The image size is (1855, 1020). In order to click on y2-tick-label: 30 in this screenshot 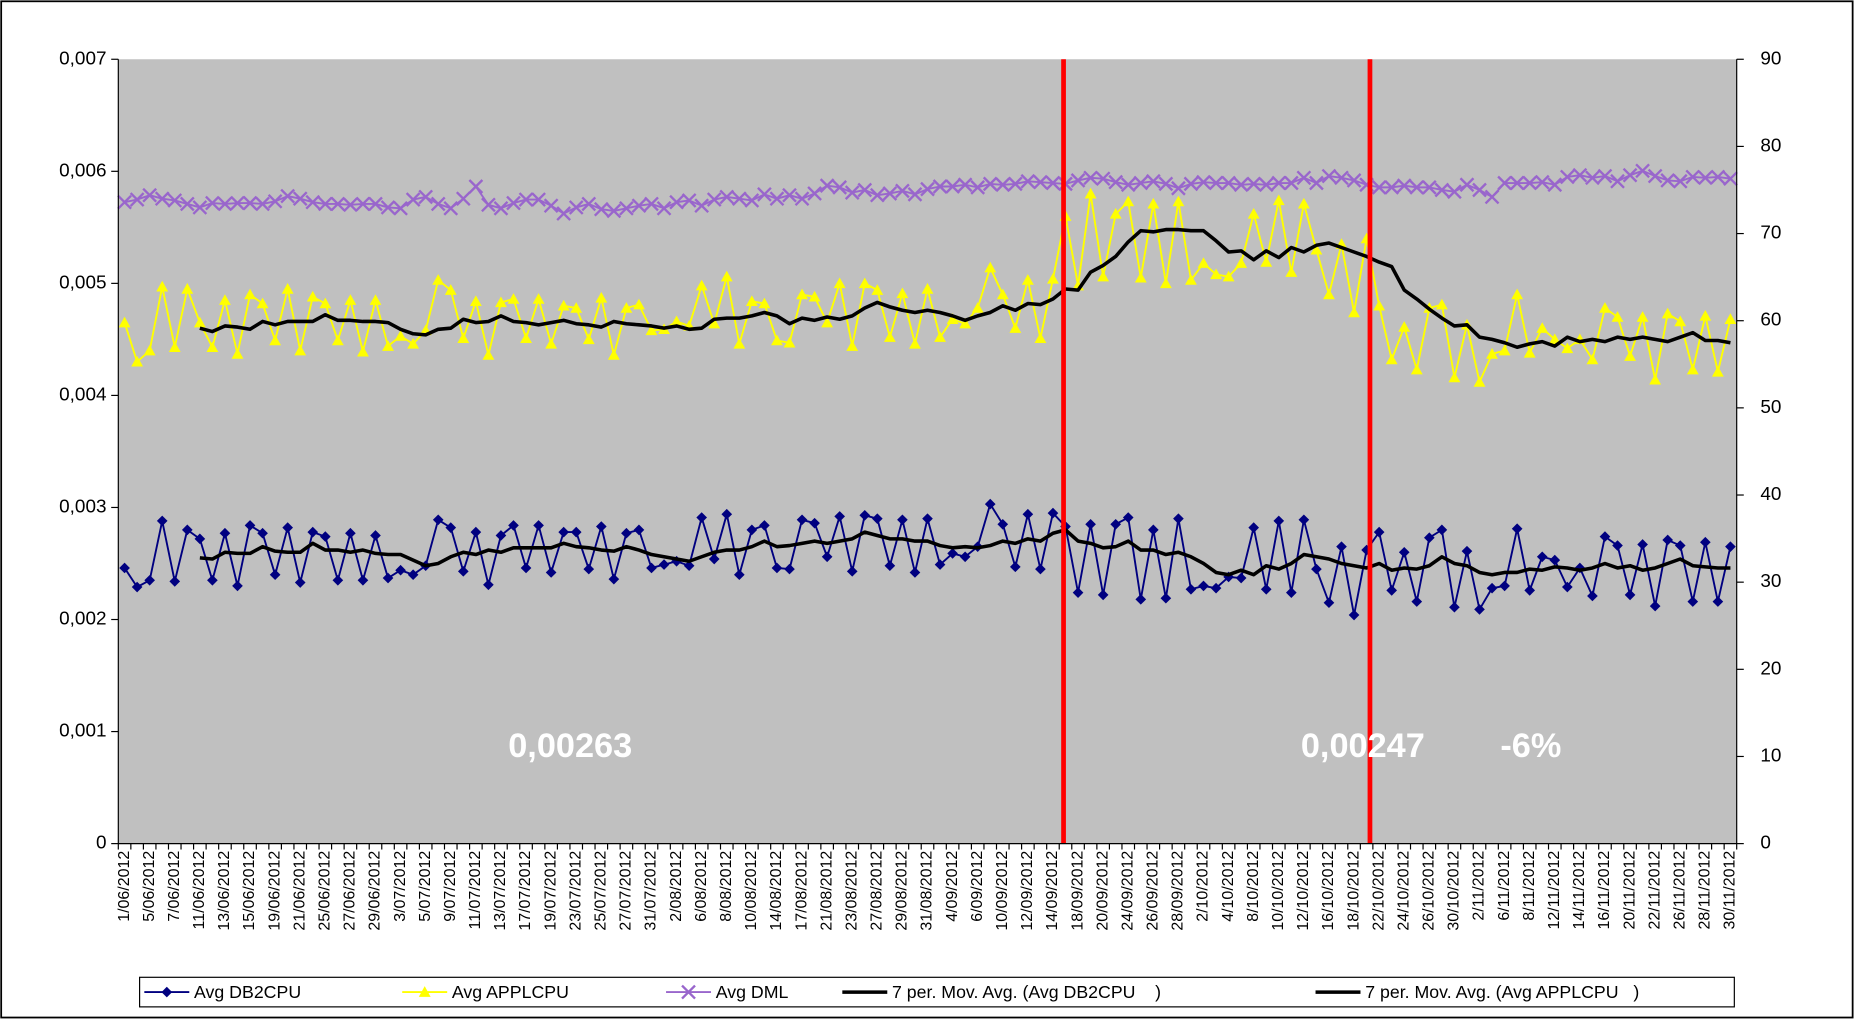, I will do `click(1770, 581)`.